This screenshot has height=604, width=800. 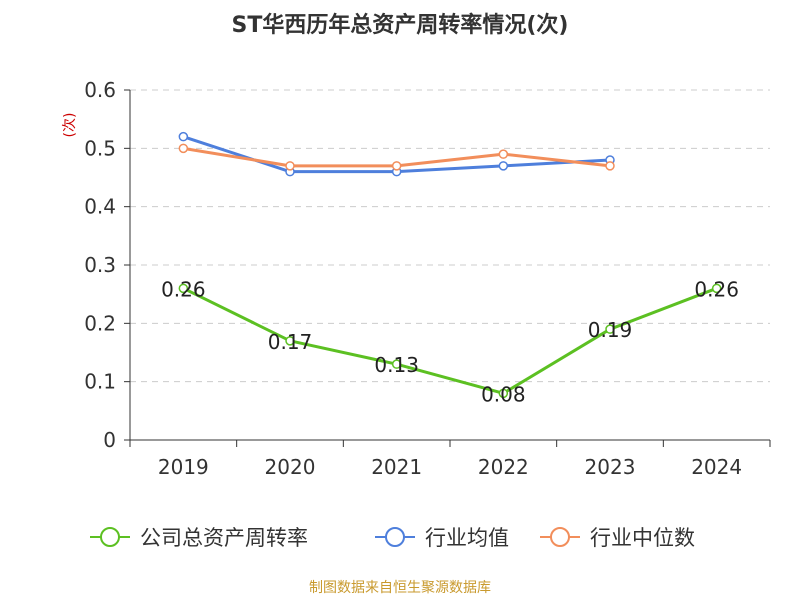 What do you see at coordinates (503, 467) in the screenshot?
I see `x-tick-label: 2022` at bounding box center [503, 467].